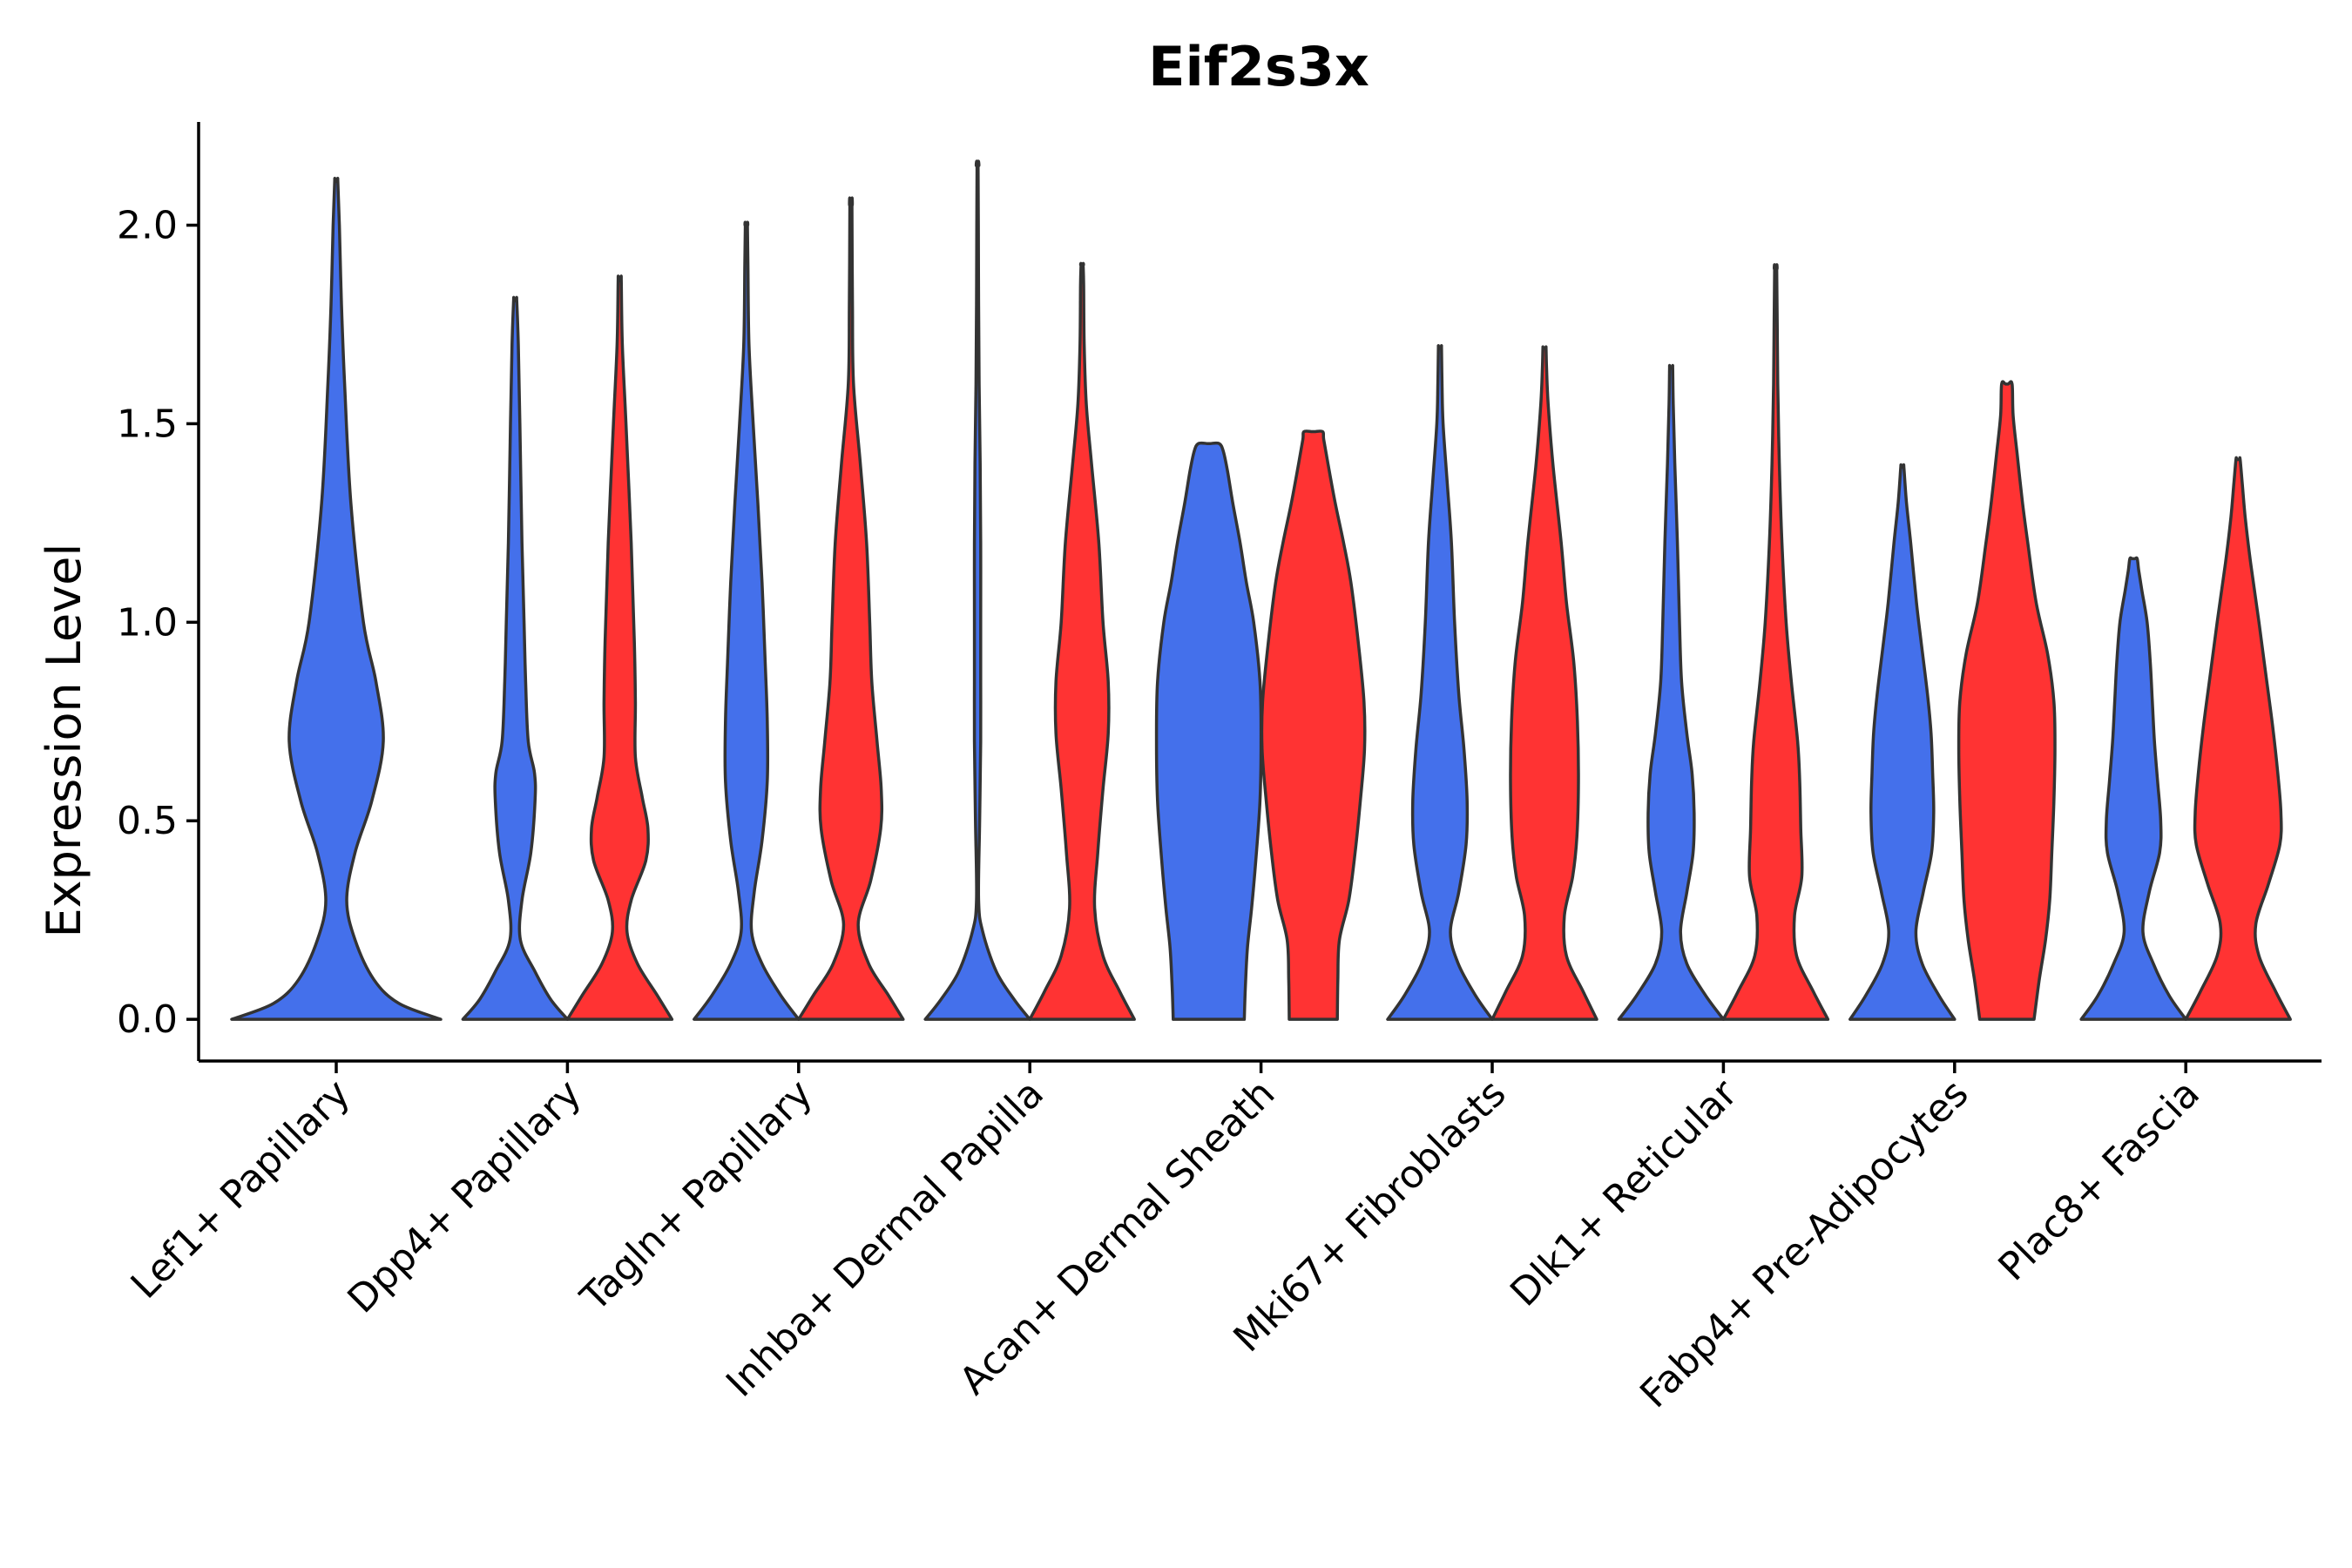 This screenshot has height=1568, width=2352. I want to click on y-axis: 0.0 0.5 1.0 1.5 2.0, so click(158, 591).